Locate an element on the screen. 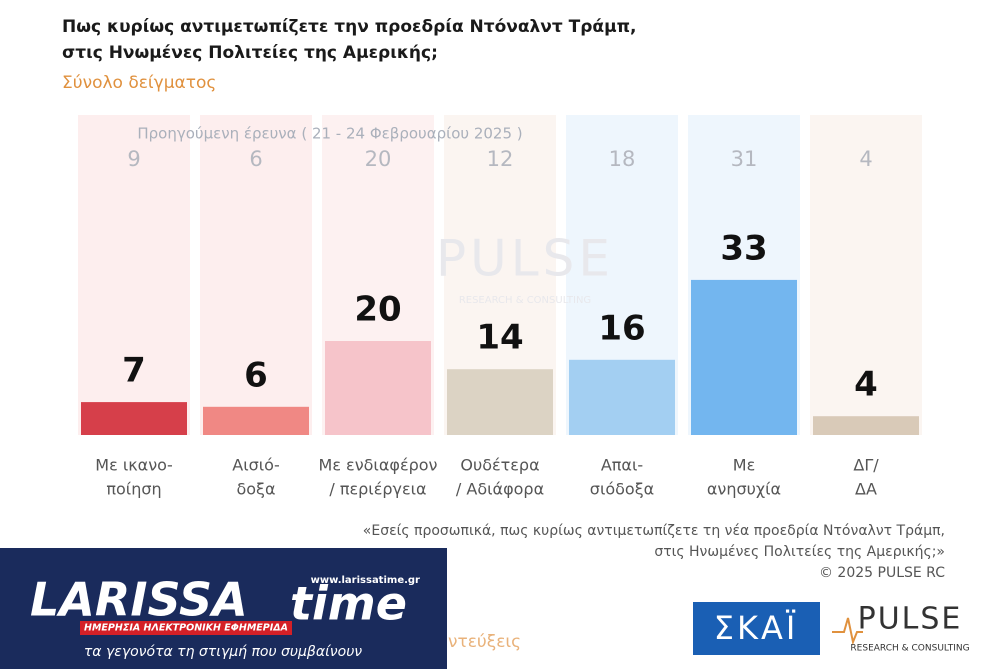 The image size is (996, 669). larissa-name: LARISSA is located at coordinates (139, 600).